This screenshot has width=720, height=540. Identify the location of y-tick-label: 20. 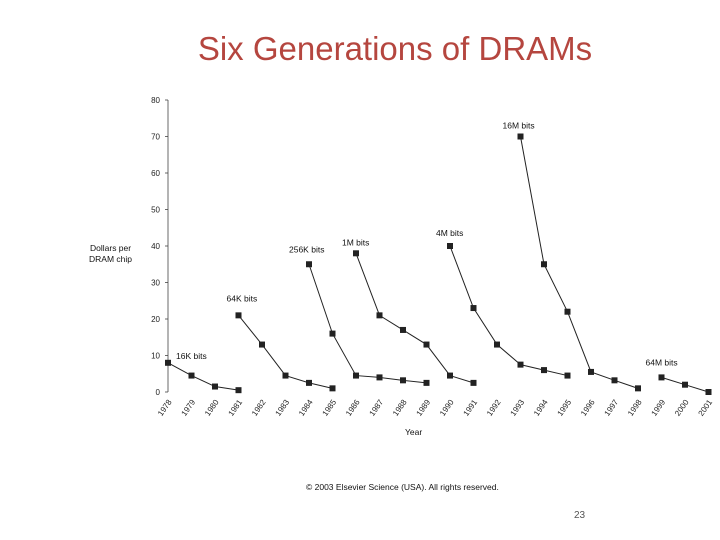
(155, 319).